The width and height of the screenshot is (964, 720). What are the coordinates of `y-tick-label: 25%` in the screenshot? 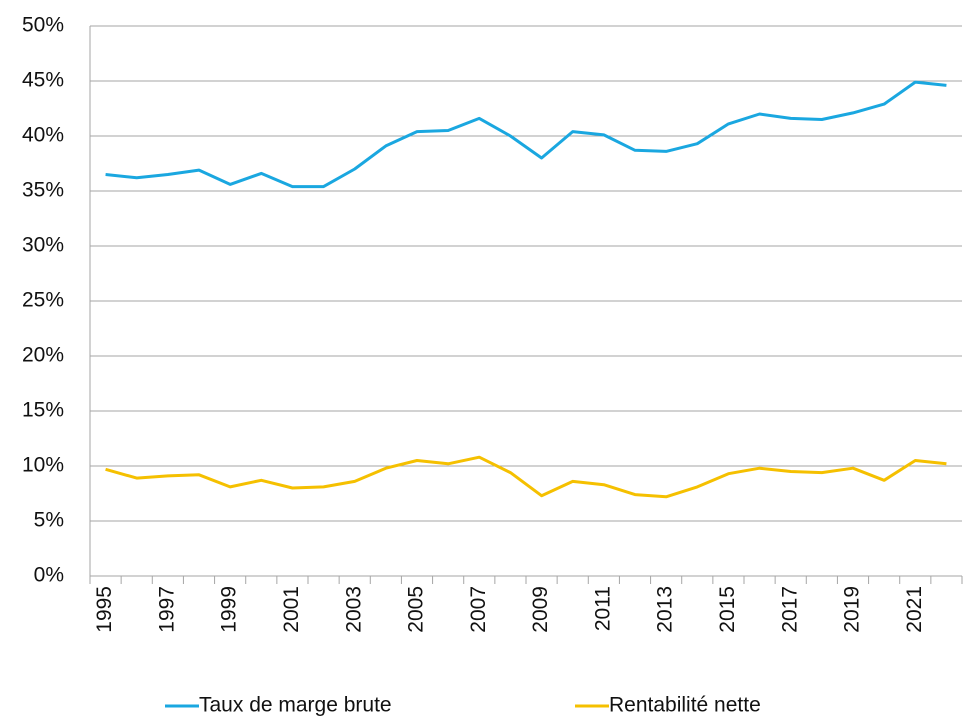 It's located at (43, 300).